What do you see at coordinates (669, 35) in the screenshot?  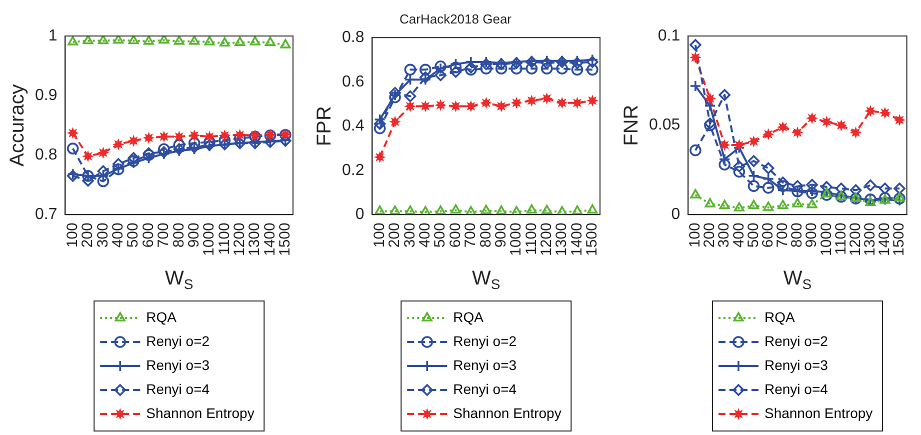 I see `y-tick-label: 0.1` at bounding box center [669, 35].